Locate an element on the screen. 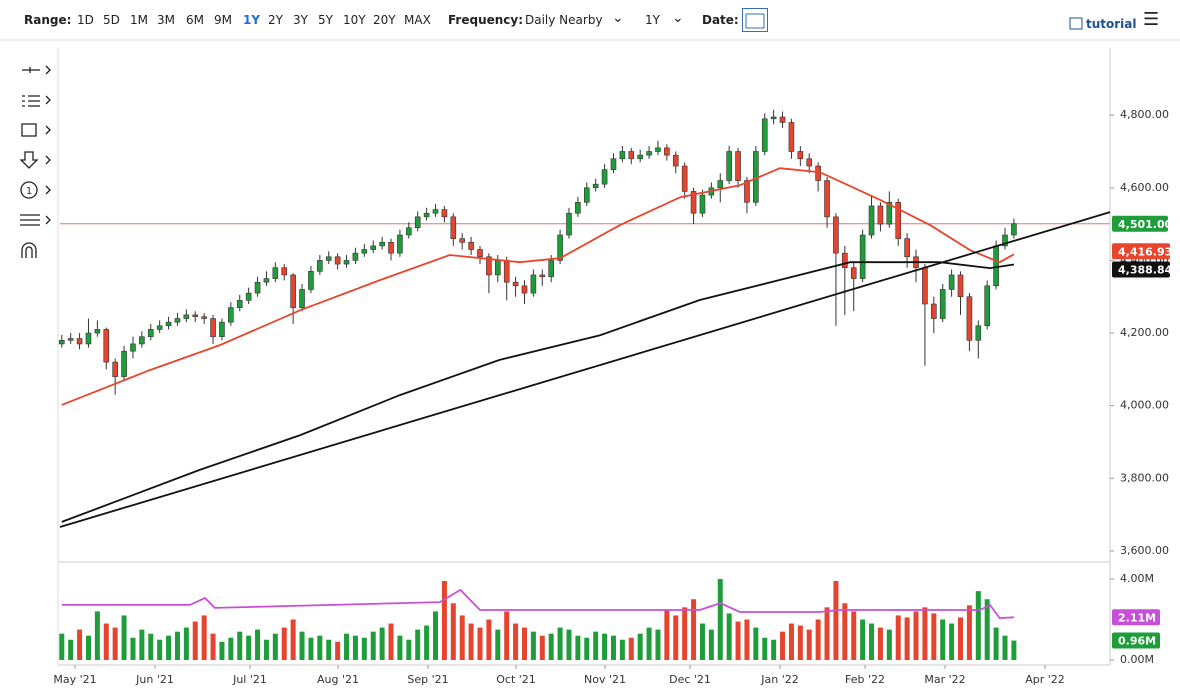 This screenshot has width=1180, height=699. tutorial: tutorial is located at coordinates (1111, 24).